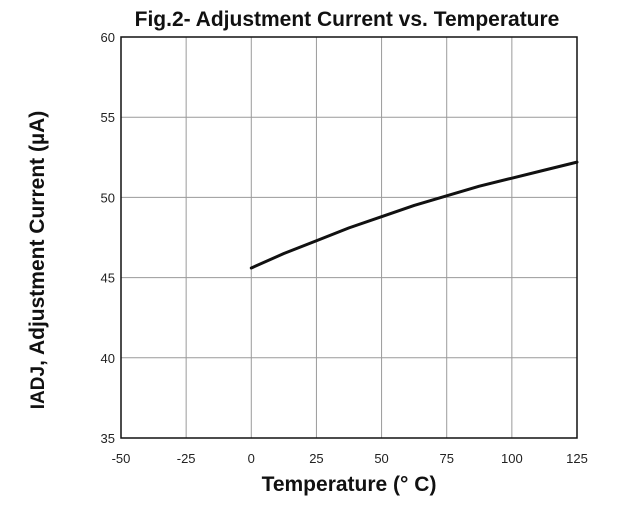 The height and width of the screenshot is (506, 624). I want to click on y-axis-title-rest: , Adjustment Current (µA), so click(37, 238).